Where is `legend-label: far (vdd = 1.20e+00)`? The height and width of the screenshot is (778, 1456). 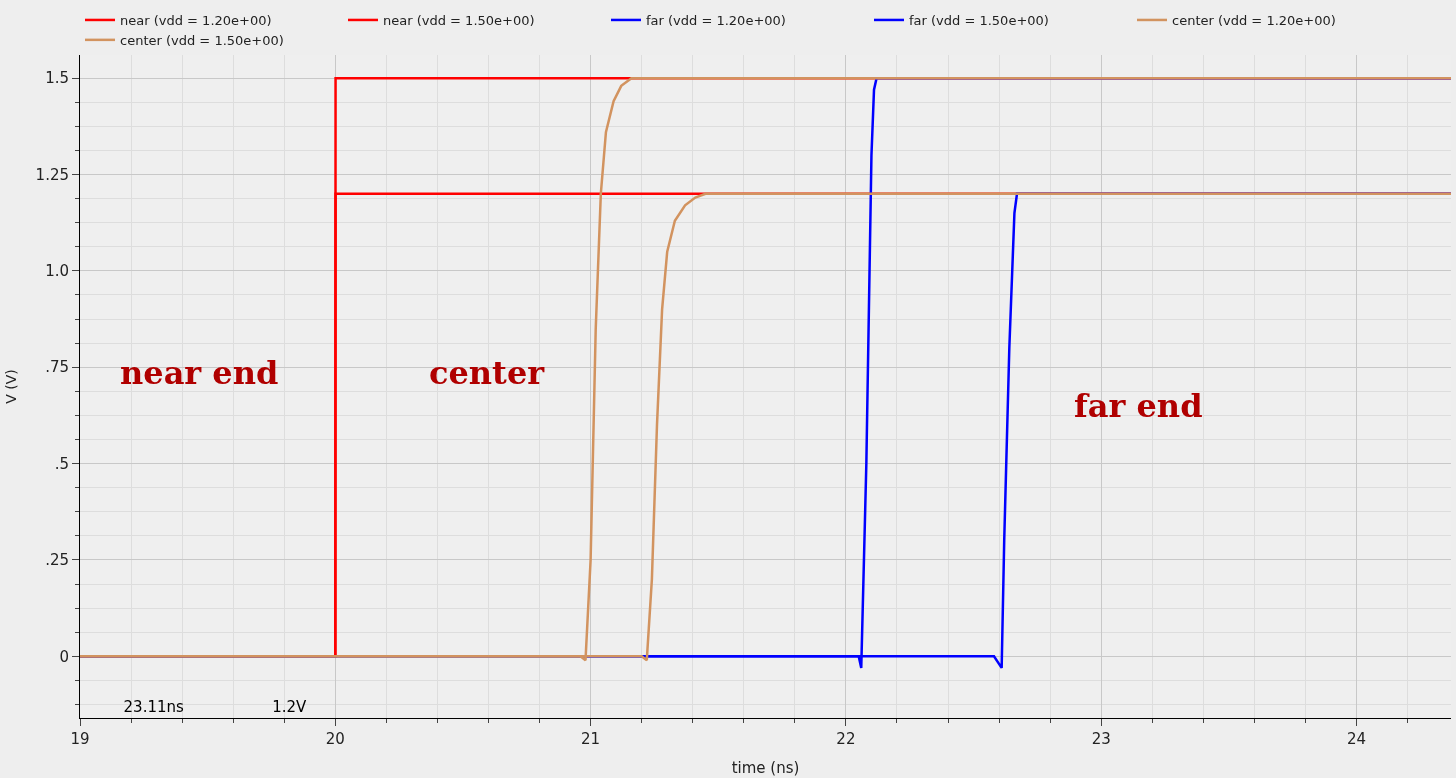 legend-label: far (vdd = 1.20e+00) is located at coordinates (716, 21).